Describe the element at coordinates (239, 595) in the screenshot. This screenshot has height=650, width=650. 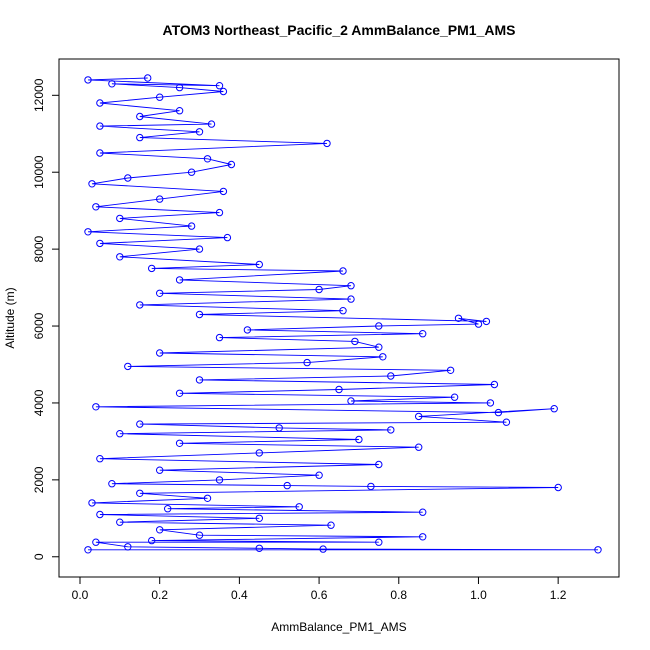
I see `x-tick-label: 0.4` at that location.